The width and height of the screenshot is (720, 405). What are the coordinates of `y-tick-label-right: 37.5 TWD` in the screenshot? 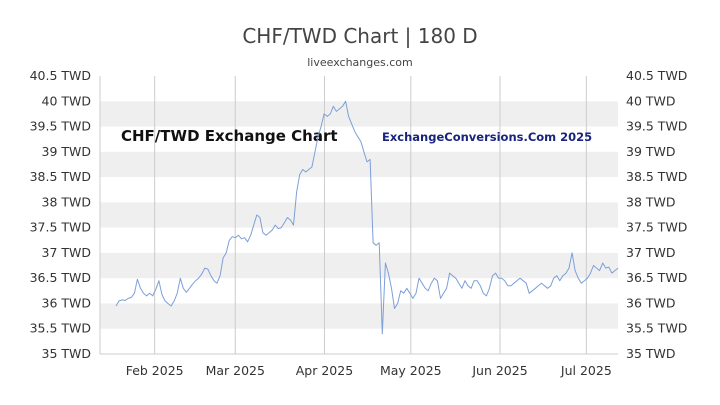 It's located at (656, 227).